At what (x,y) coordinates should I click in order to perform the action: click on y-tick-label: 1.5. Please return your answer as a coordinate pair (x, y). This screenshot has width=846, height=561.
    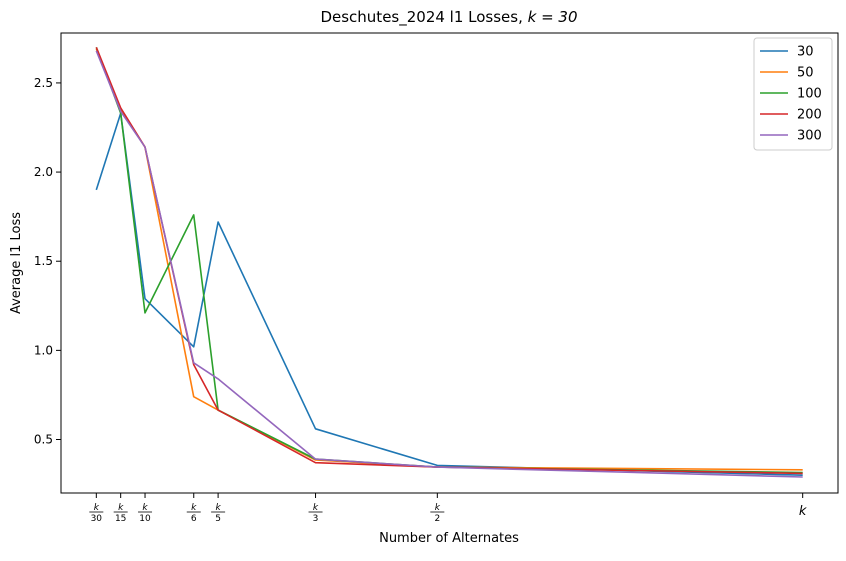
    Looking at the image, I should click on (43, 261).